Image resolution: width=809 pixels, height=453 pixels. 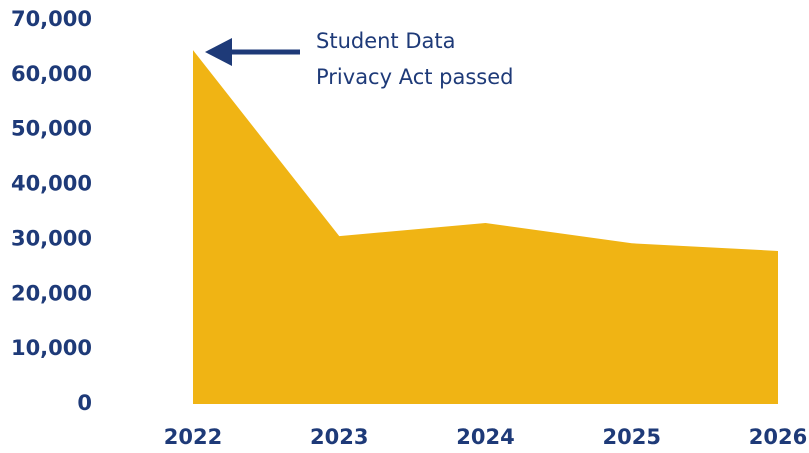 I want to click on x-tick-label: 2024, so click(x=485, y=437).